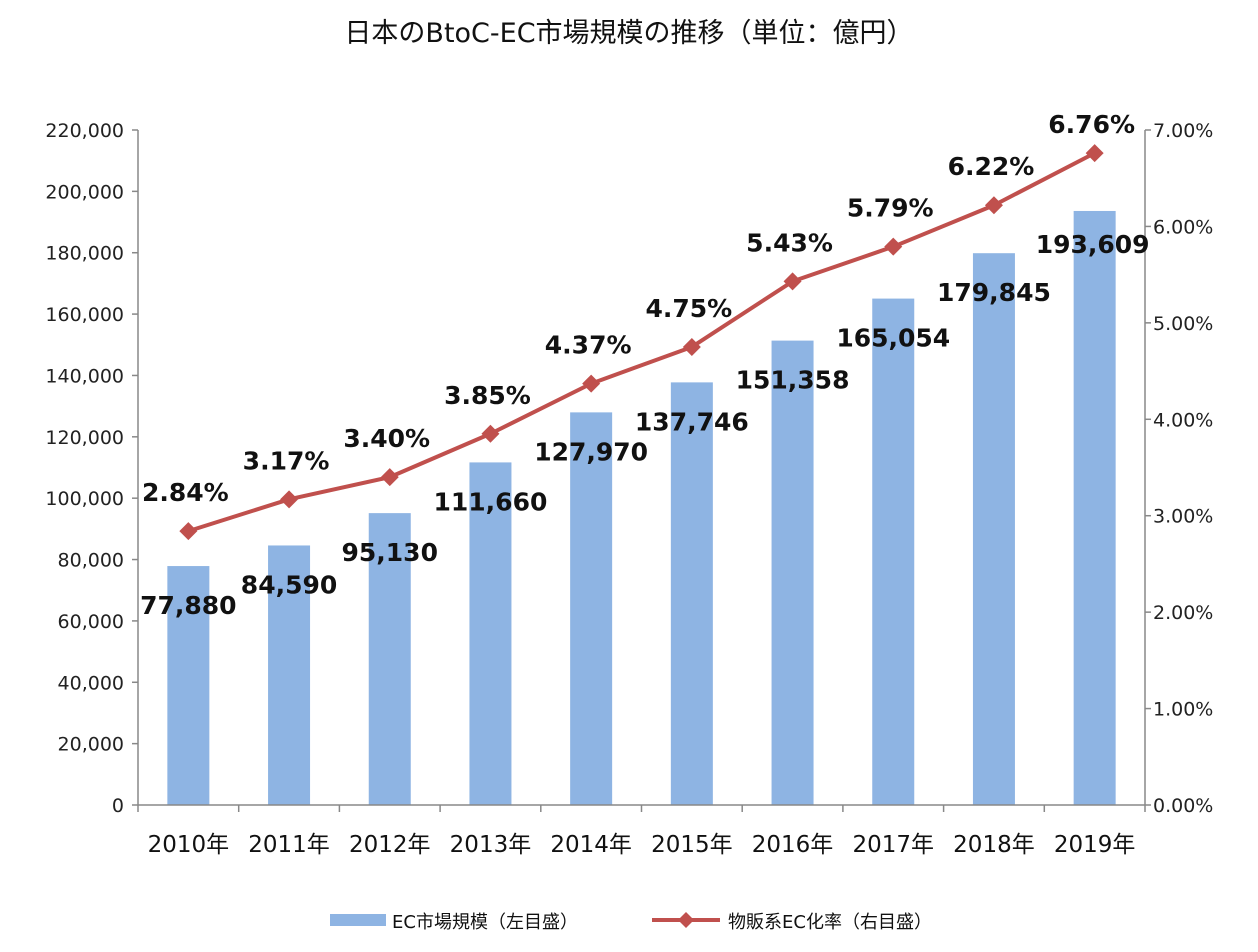 The image size is (1258, 952). Describe the element at coordinates (487, 395) in the screenshot. I see `rate-value-label: 3.85%` at that location.